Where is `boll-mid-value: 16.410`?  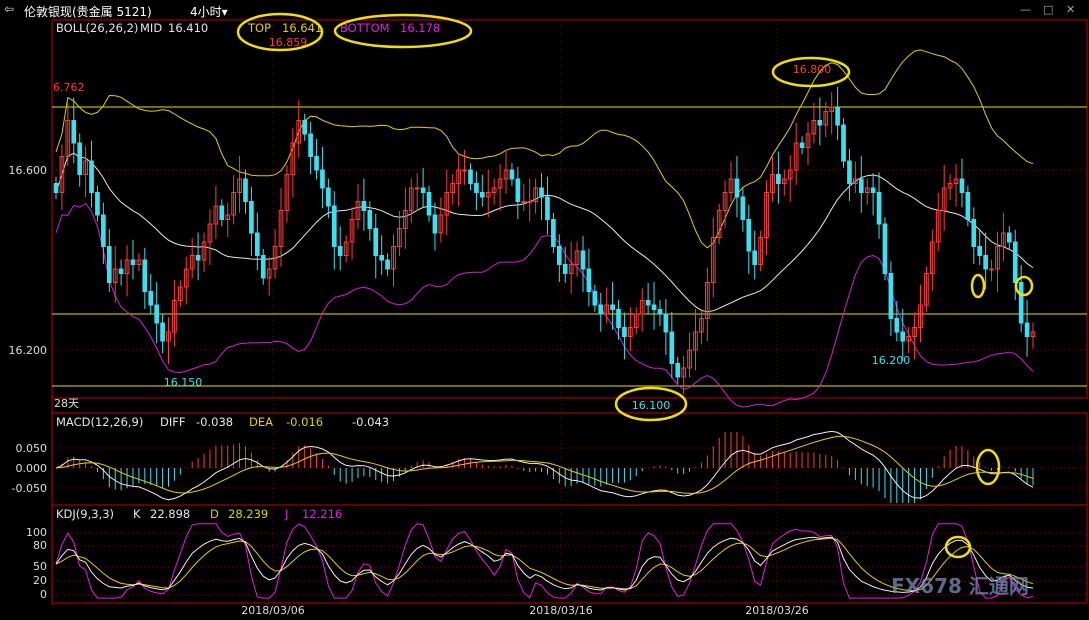 boll-mid-value: 16.410 is located at coordinates (188, 28).